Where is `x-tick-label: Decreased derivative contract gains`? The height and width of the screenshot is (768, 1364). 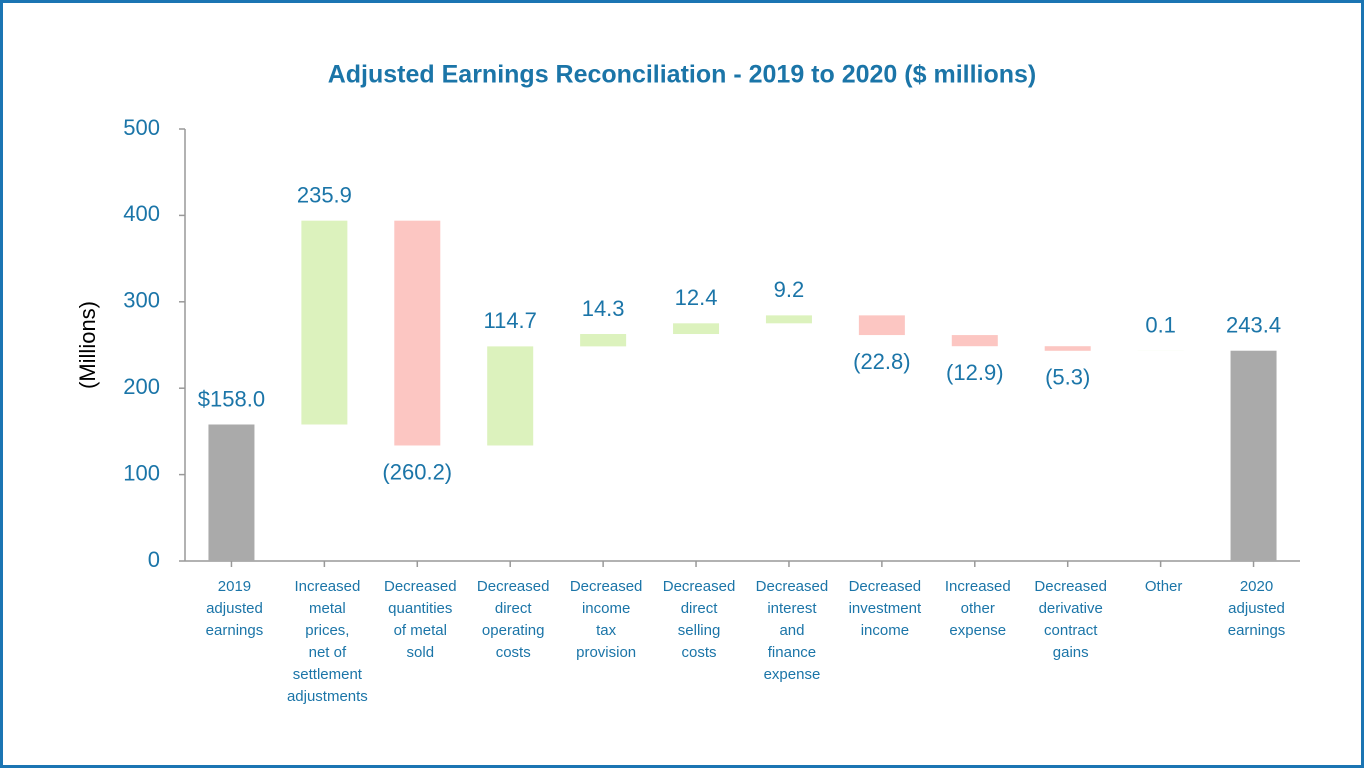
x-tick-label: Decreased derivative contract gains is located at coordinates (1070, 619).